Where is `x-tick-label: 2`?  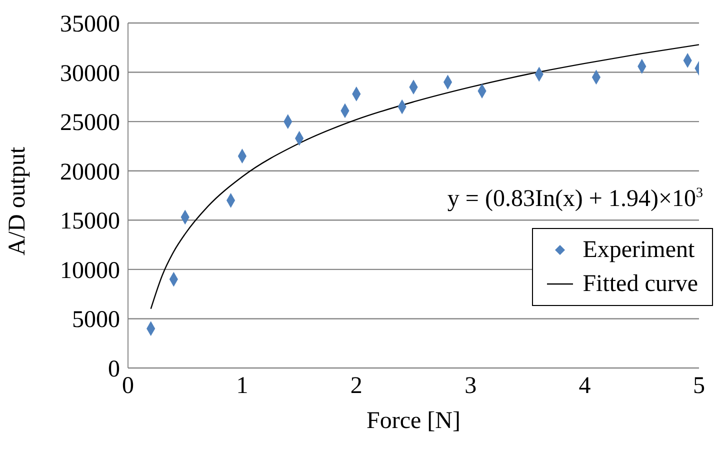 x-tick-label: 2 is located at coordinates (356, 386).